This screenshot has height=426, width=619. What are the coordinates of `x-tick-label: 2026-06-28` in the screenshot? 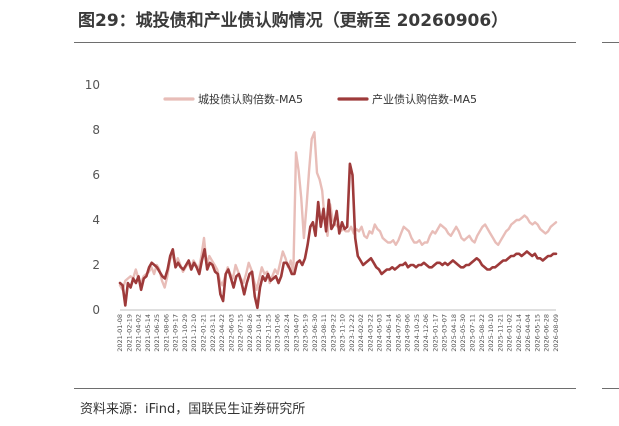 It's located at (547, 333).